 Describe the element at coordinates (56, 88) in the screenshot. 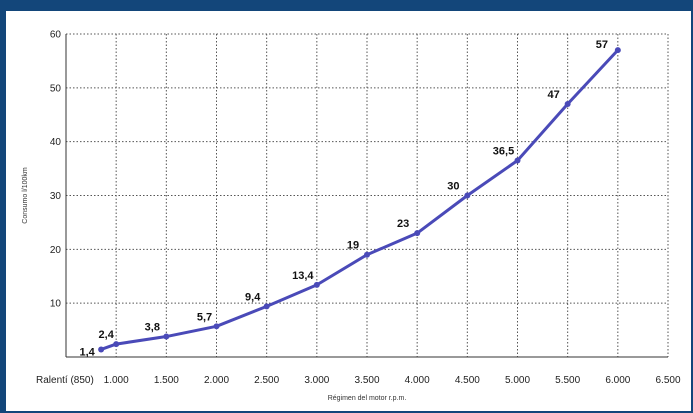

I see `y-tick-label: 50` at that location.